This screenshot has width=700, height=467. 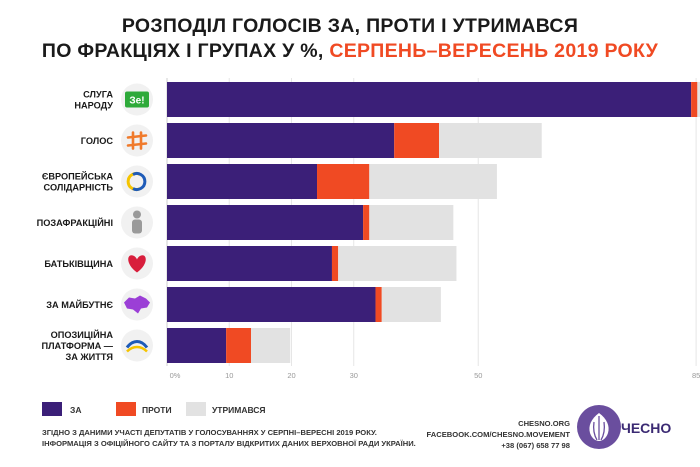 What do you see at coordinates (78, 176) in the screenshot?
I see `category-label-2-0: ЄВРОПЕЙСЬКА` at bounding box center [78, 176].